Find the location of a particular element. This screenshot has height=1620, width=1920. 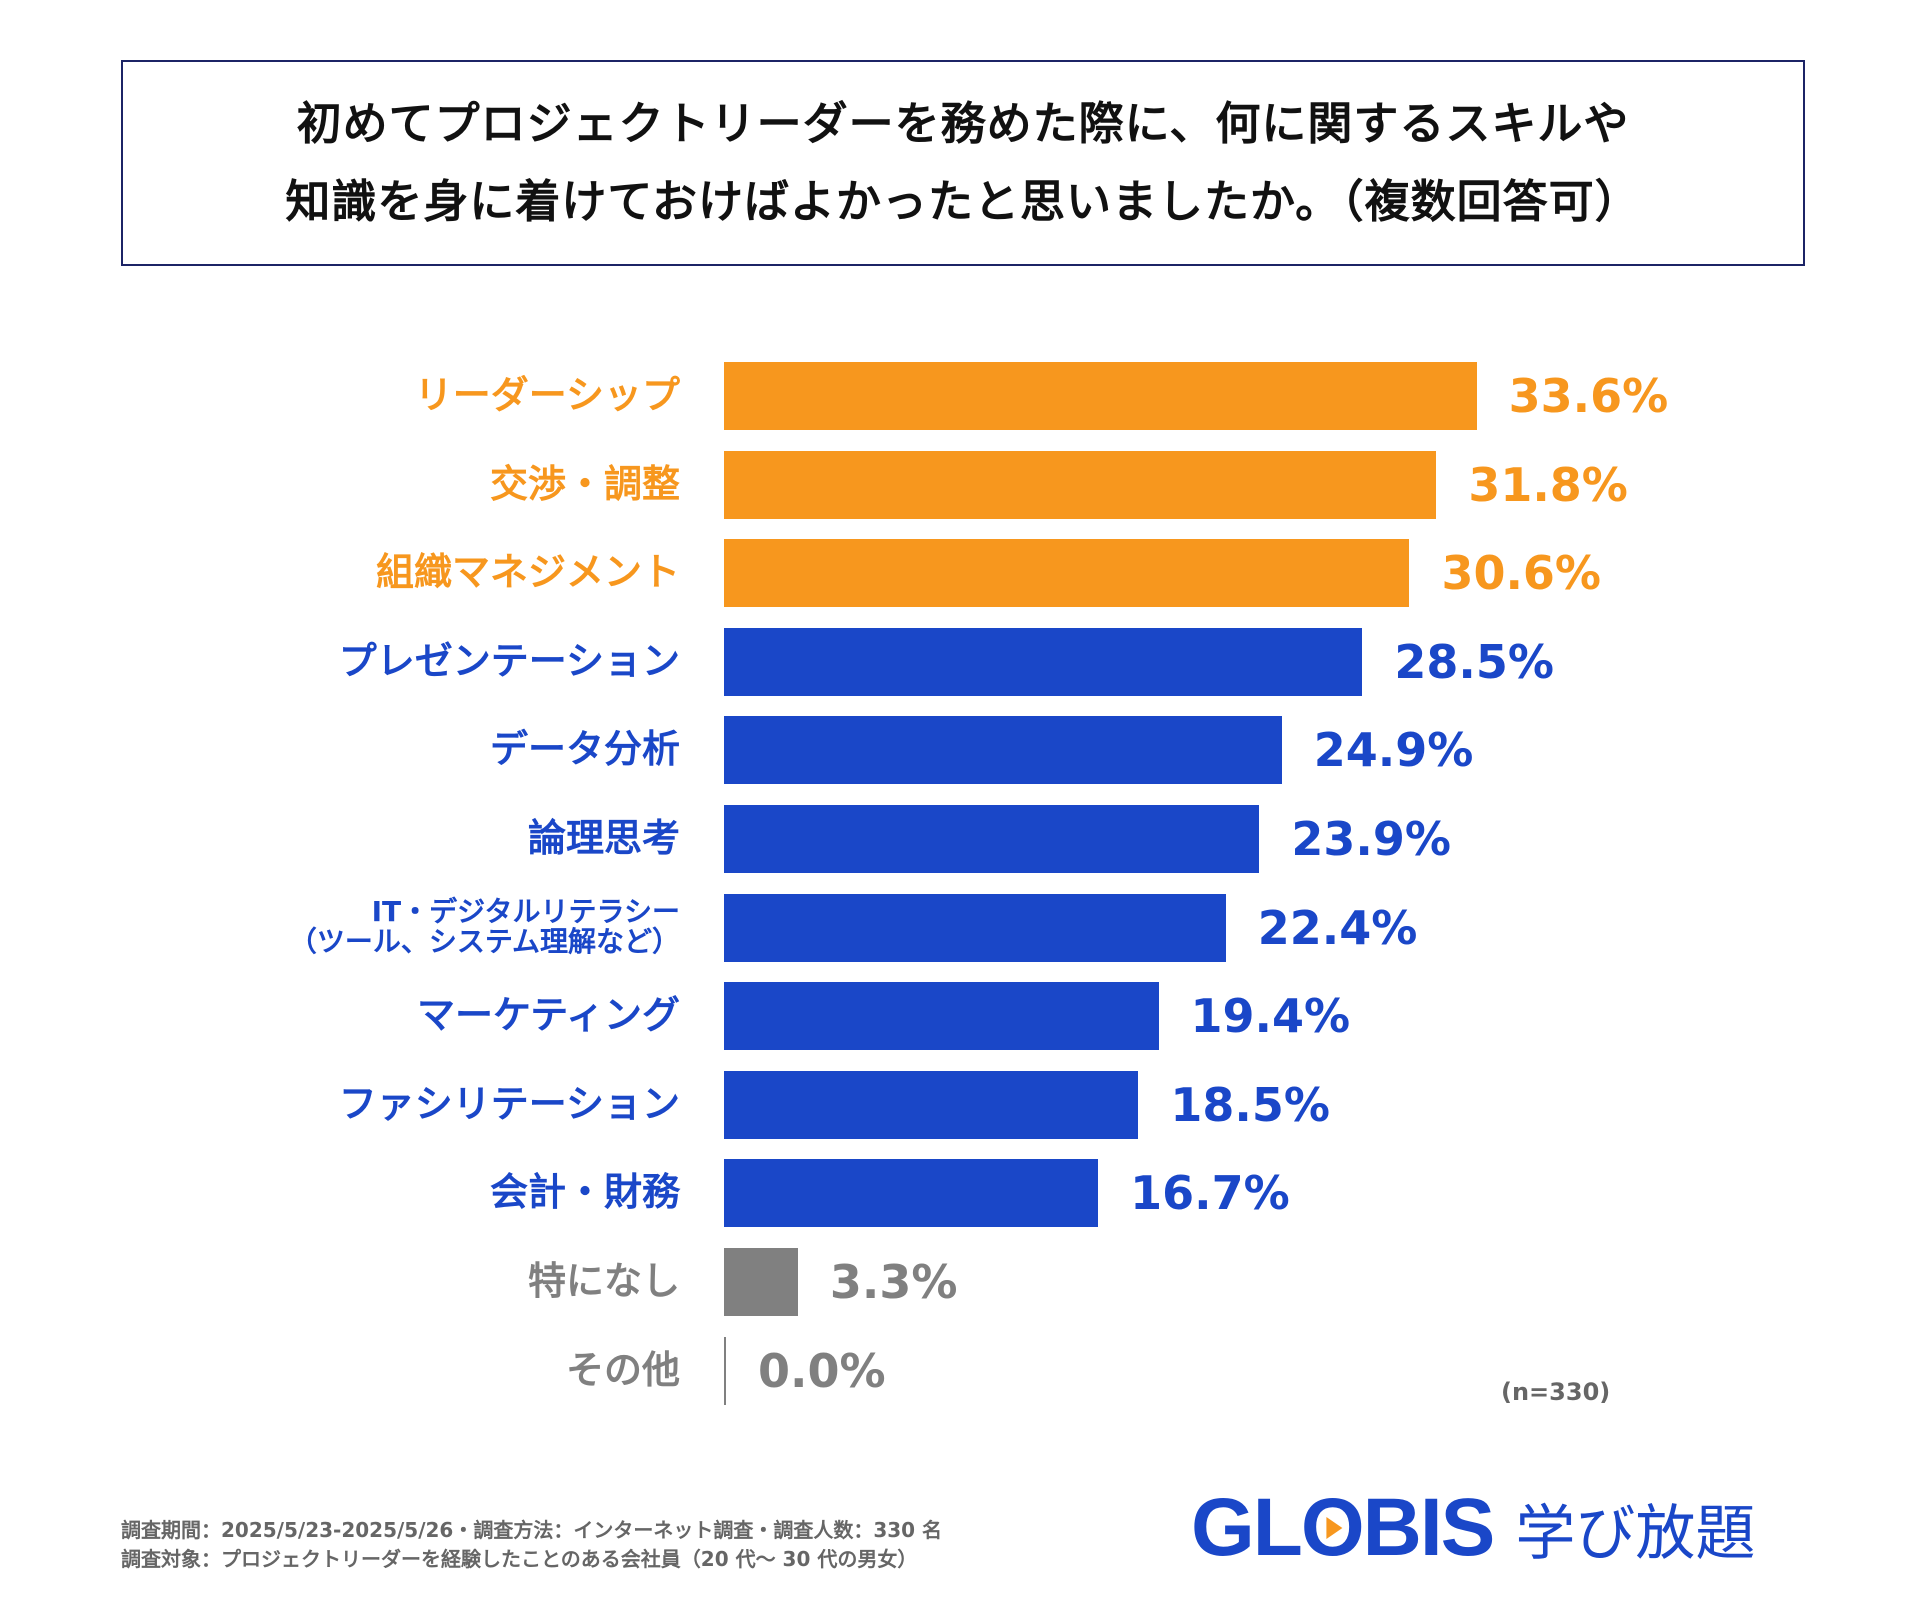

logo-brand: GLO BIS is located at coordinates (1343, 1527).